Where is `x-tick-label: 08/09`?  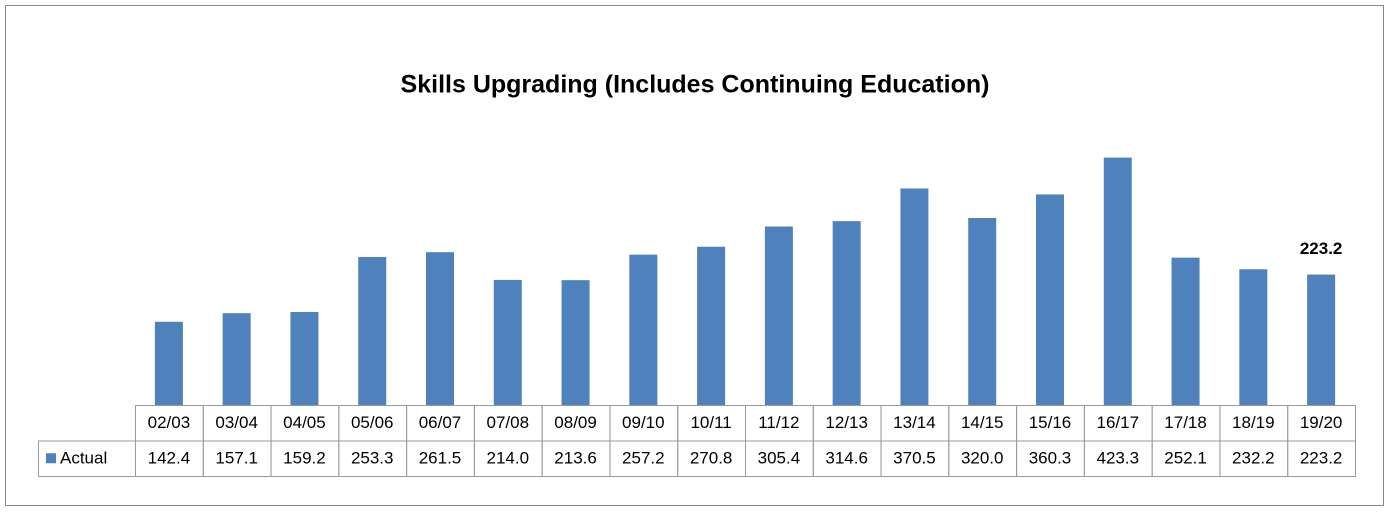 x-tick-label: 08/09 is located at coordinates (575, 422).